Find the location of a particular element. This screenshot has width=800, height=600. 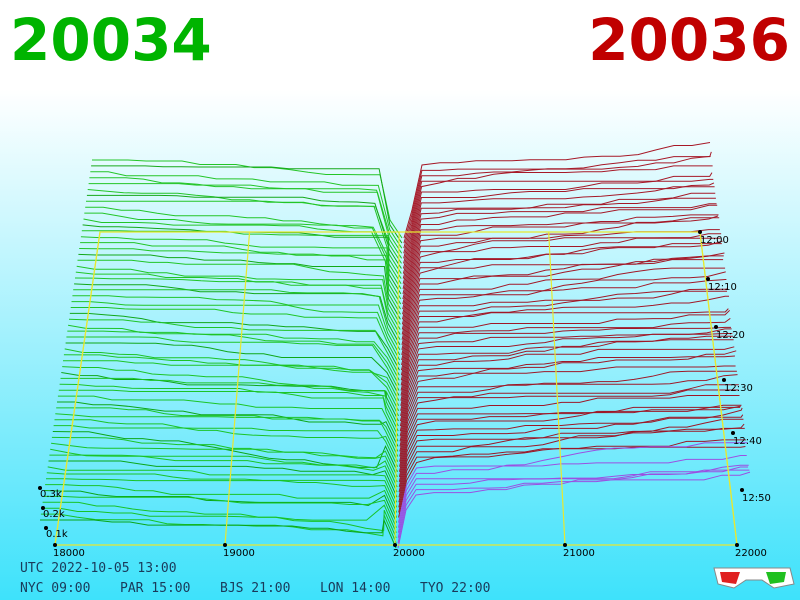

bid-price: 20034 is located at coordinates (111, 40).